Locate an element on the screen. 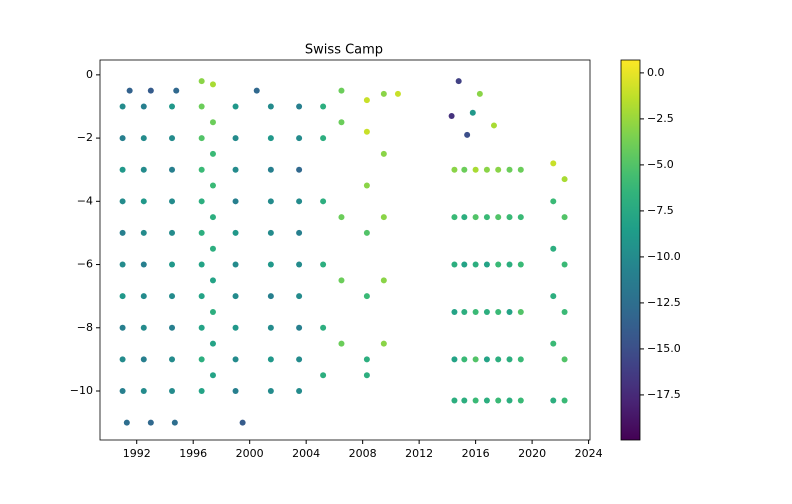 This screenshot has height=504, width=792. colorbar-tick-label: −5.0 is located at coordinates (660, 164).